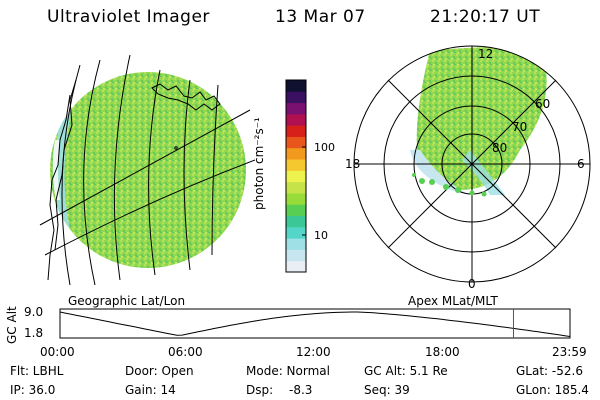 Image resolution: width=600 pixels, height=400 pixels. Describe the element at coordinates (57, 352) in the screenshot. I see `time-tick-0000: 00:00` at that location.